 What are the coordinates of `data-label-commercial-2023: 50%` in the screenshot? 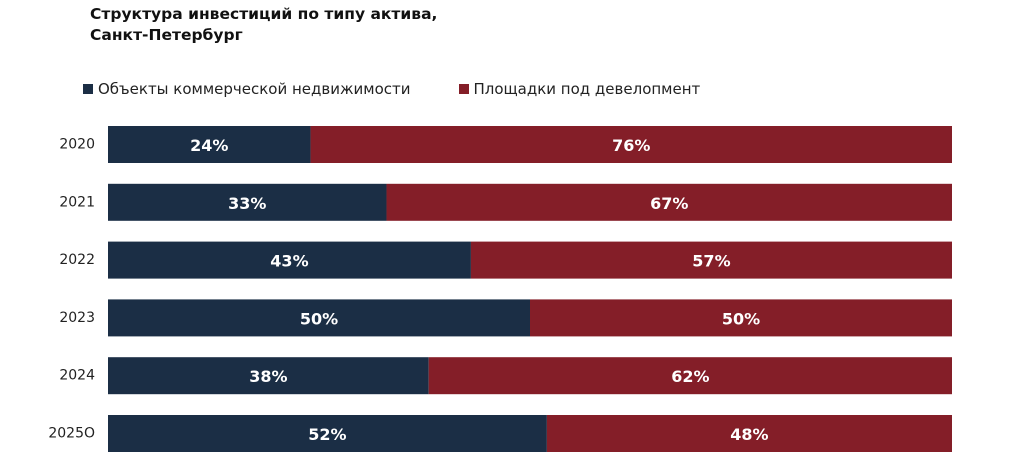 It's located at (319, 318).